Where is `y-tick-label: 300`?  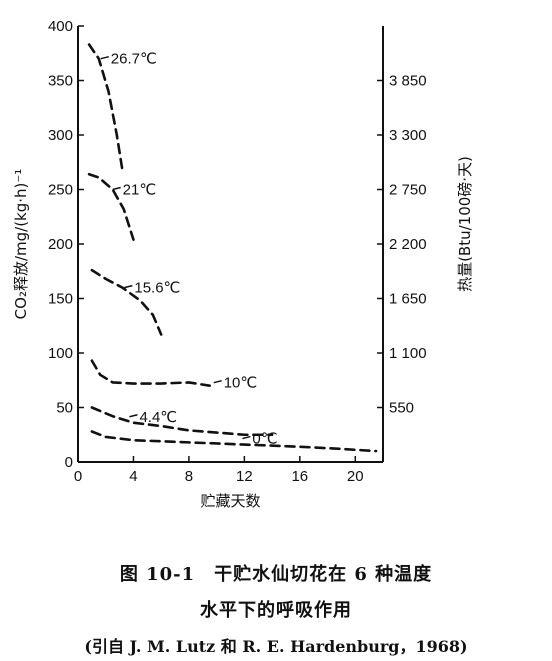 y-tick-label: 300 is located at coordinates (60, 135).